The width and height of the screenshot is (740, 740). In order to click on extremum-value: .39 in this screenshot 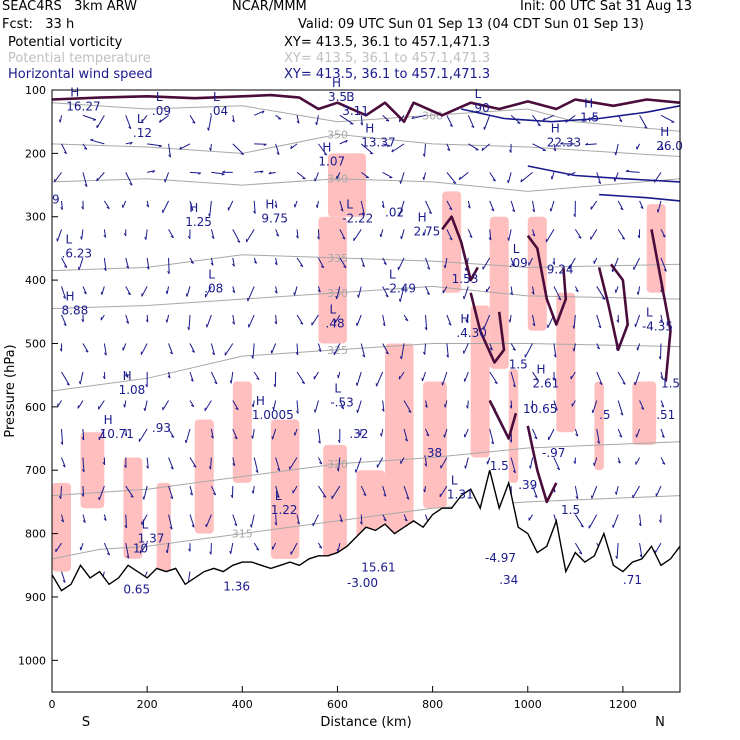, I will do `click(527, 485)`.